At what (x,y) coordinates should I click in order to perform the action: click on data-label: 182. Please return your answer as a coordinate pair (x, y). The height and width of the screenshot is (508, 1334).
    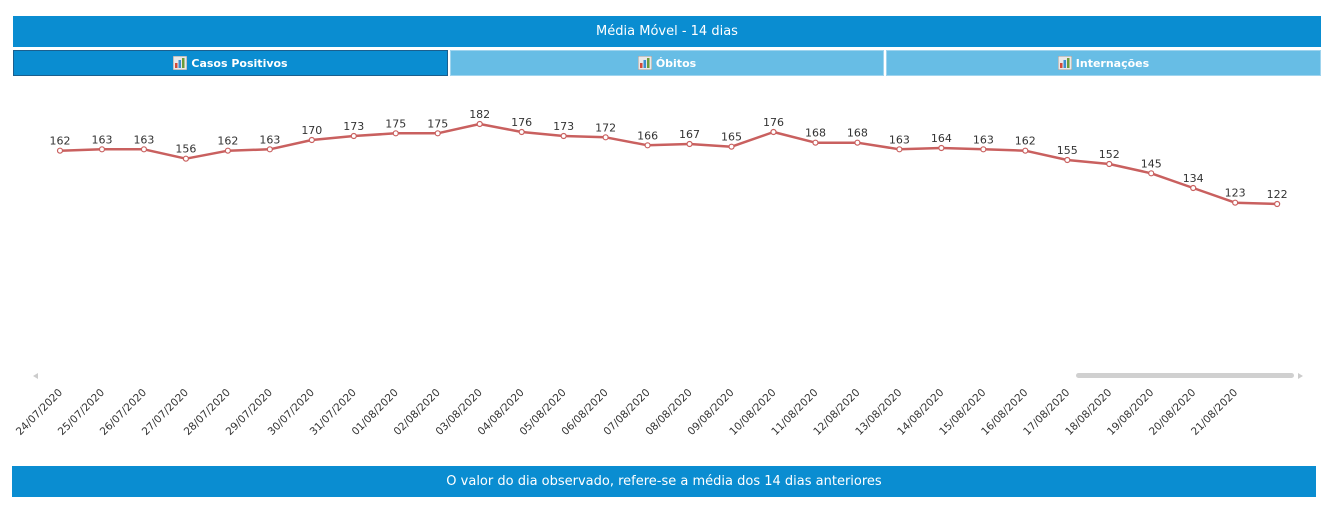
    Looking at the image, I should click on (479, 114).